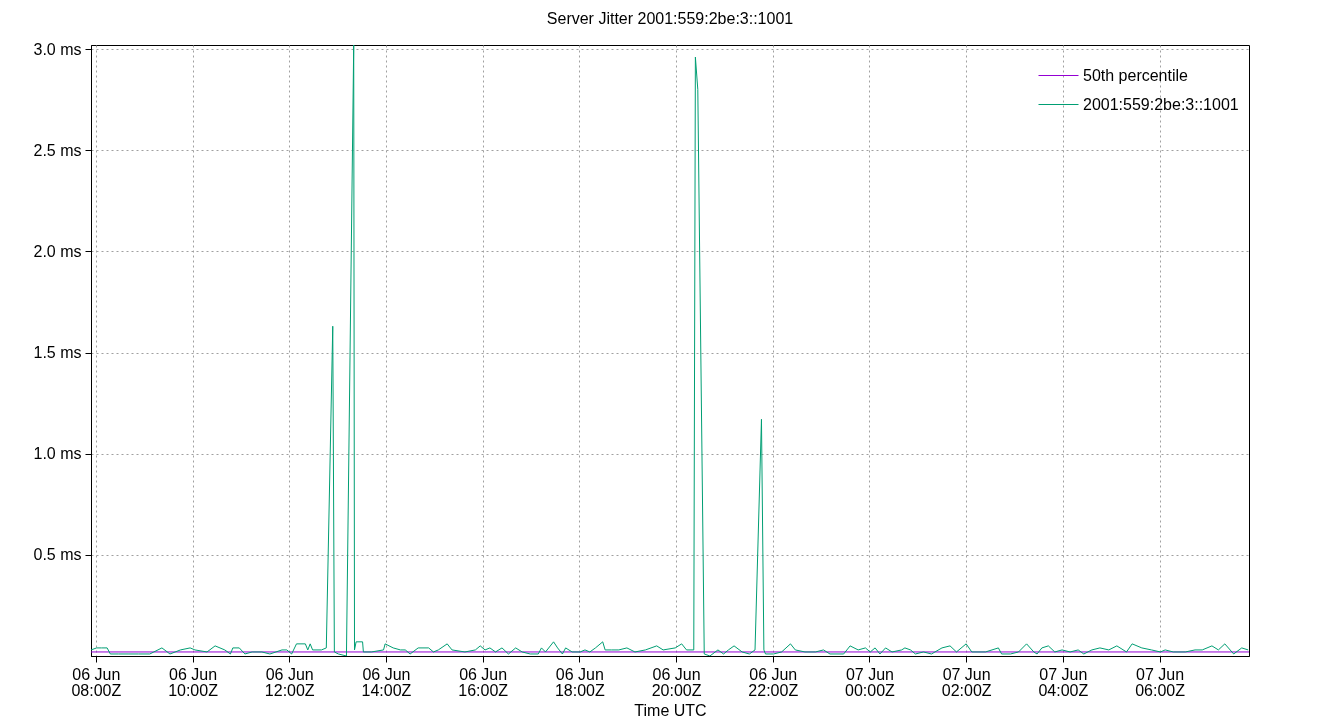 This screenshot has width=1340, height=720. Describe the element at coordinates (289, 682) in the screenshot. I see `x-tick-label: 06 Jun 12:00Z` at that location.